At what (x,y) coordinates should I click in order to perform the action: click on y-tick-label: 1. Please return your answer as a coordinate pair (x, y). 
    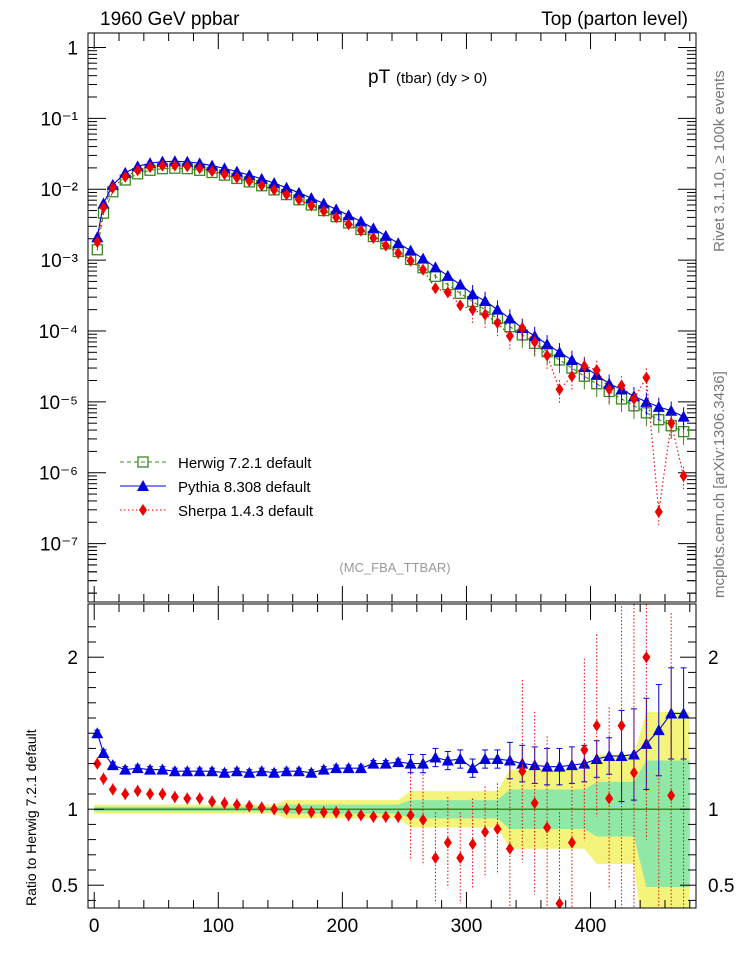
    Looking at the image, I should click on (72, 48).